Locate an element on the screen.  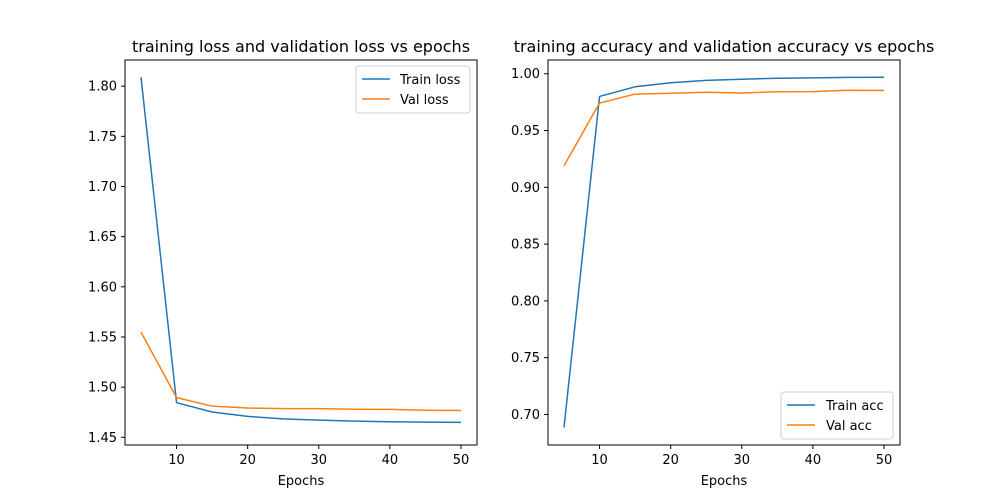
accuracy-chart-legend: Train acc Val acc is located at coordinates (837, 415).